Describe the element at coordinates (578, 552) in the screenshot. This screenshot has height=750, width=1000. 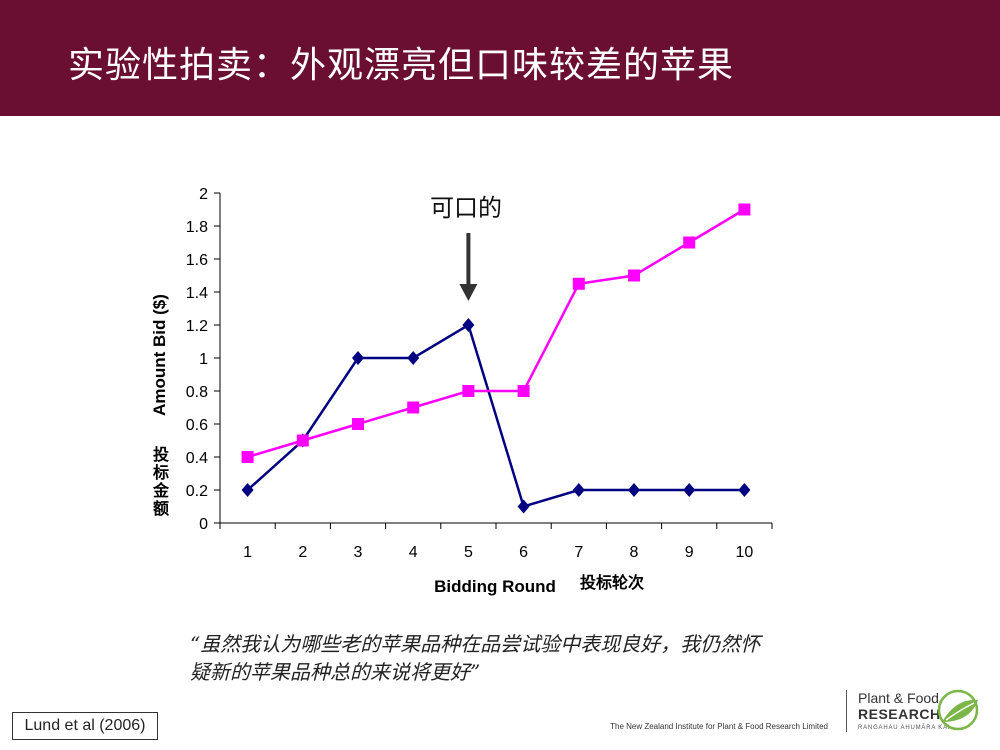
I see `x-tick-label: 7` at that location.